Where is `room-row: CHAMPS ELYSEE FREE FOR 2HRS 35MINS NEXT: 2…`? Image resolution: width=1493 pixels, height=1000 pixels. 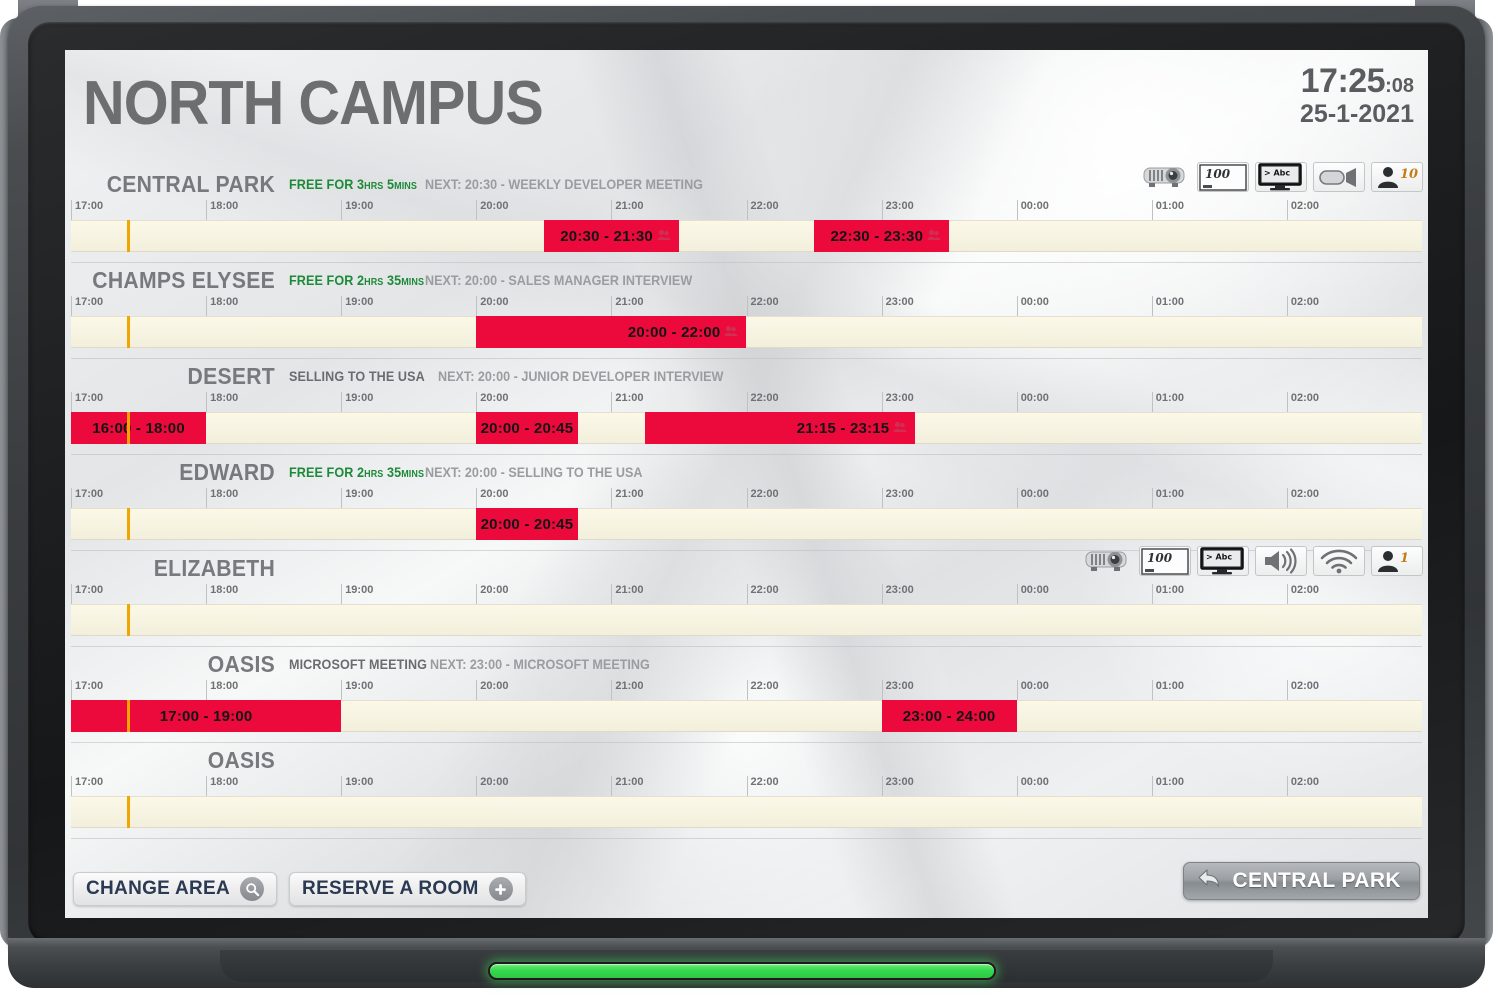
room-row: CHAMPS ELYSEE FREE FOR 2HRS 35MINS NEXT: 2… is located at coordinates (746, 312).